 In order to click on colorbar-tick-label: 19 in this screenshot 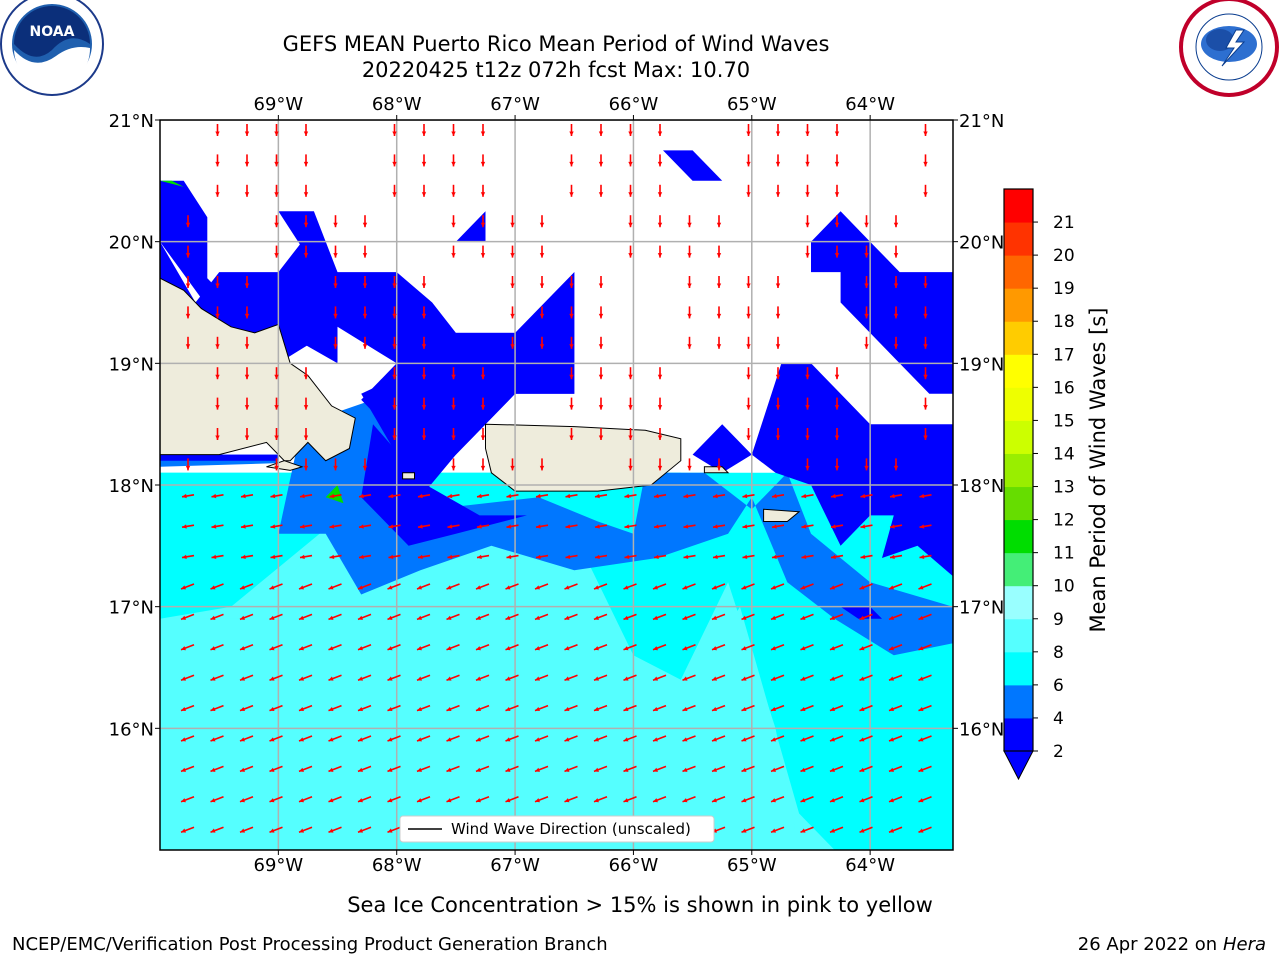, I will do `click(1064, 289)`.